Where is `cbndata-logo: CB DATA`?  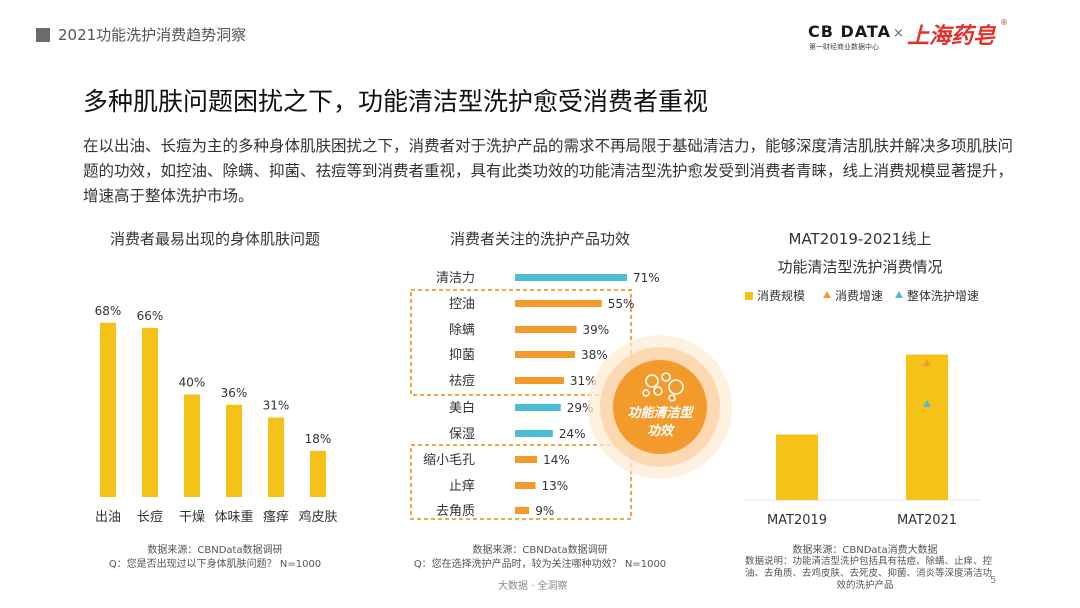 cbndata-logo: CB DATA is located at coordinates (849, 31).